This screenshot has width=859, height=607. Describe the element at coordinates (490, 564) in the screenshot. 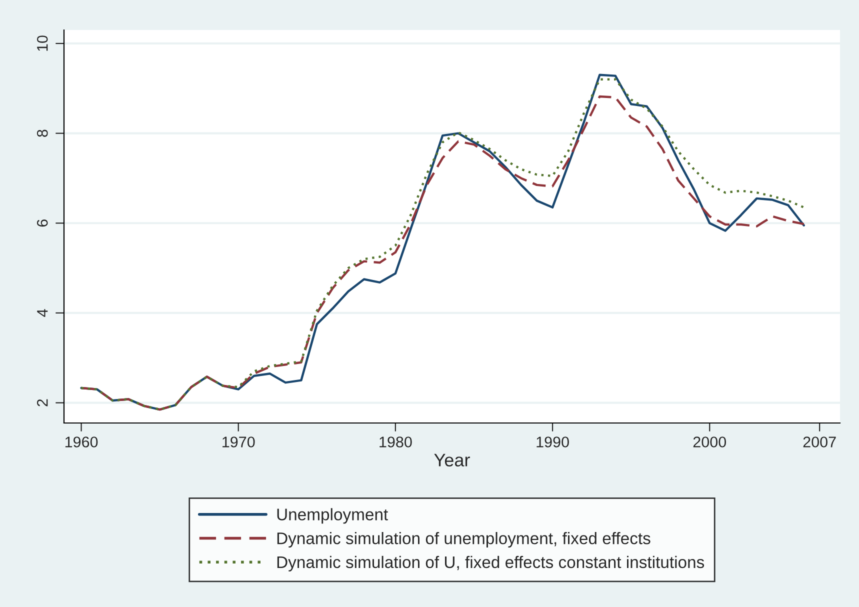

I see `legend-label: Dynamic simulation of U, fixed effects constant institutions` at that location.